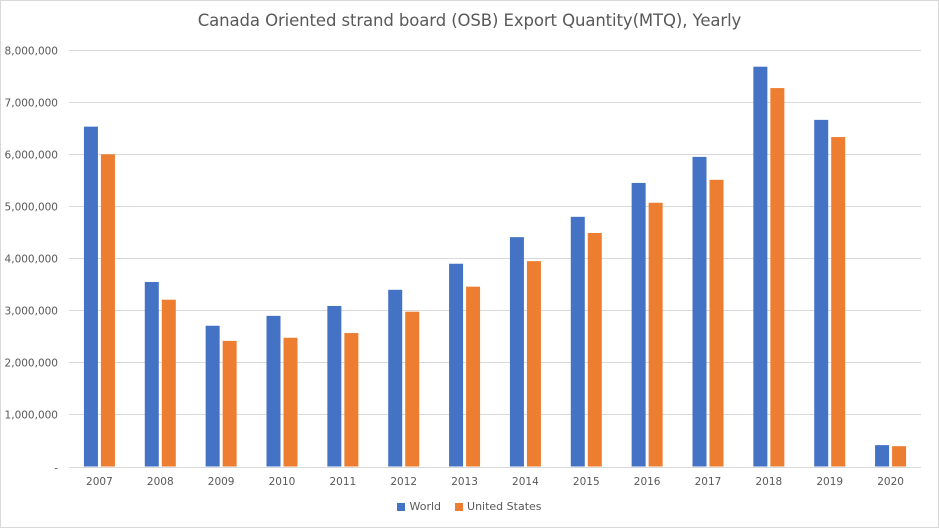 Image resolution: width=939 pixels, height=528 pixels. Describe the element at coordinates (151, 374) in the screenshot. I see `bar-world-2008` at that location.